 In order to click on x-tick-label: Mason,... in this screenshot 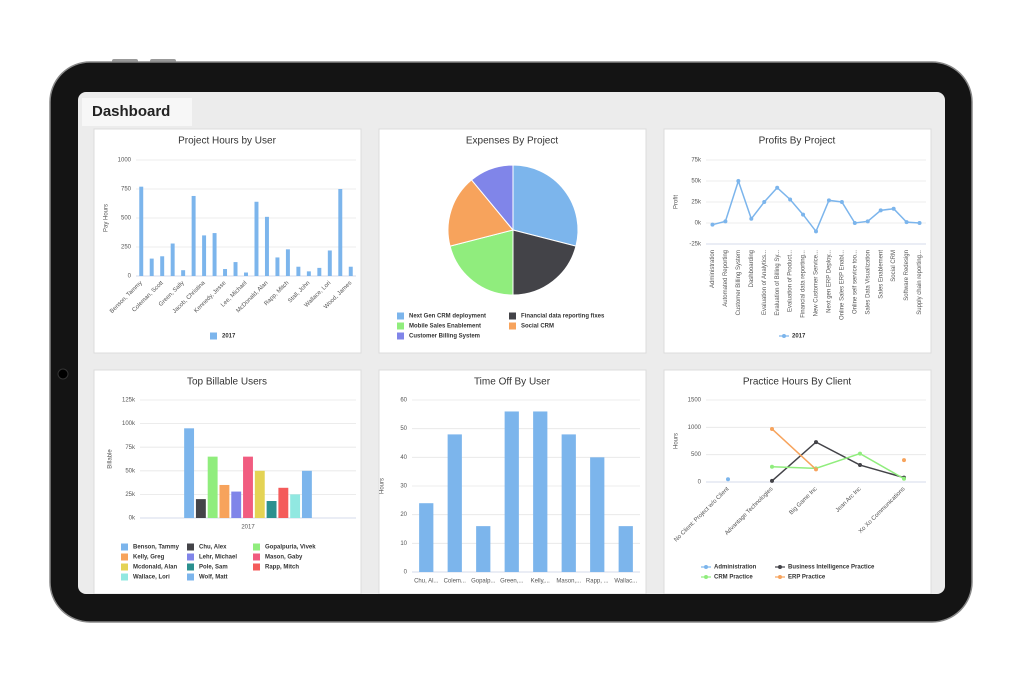, I will do `click(568, 582)`.